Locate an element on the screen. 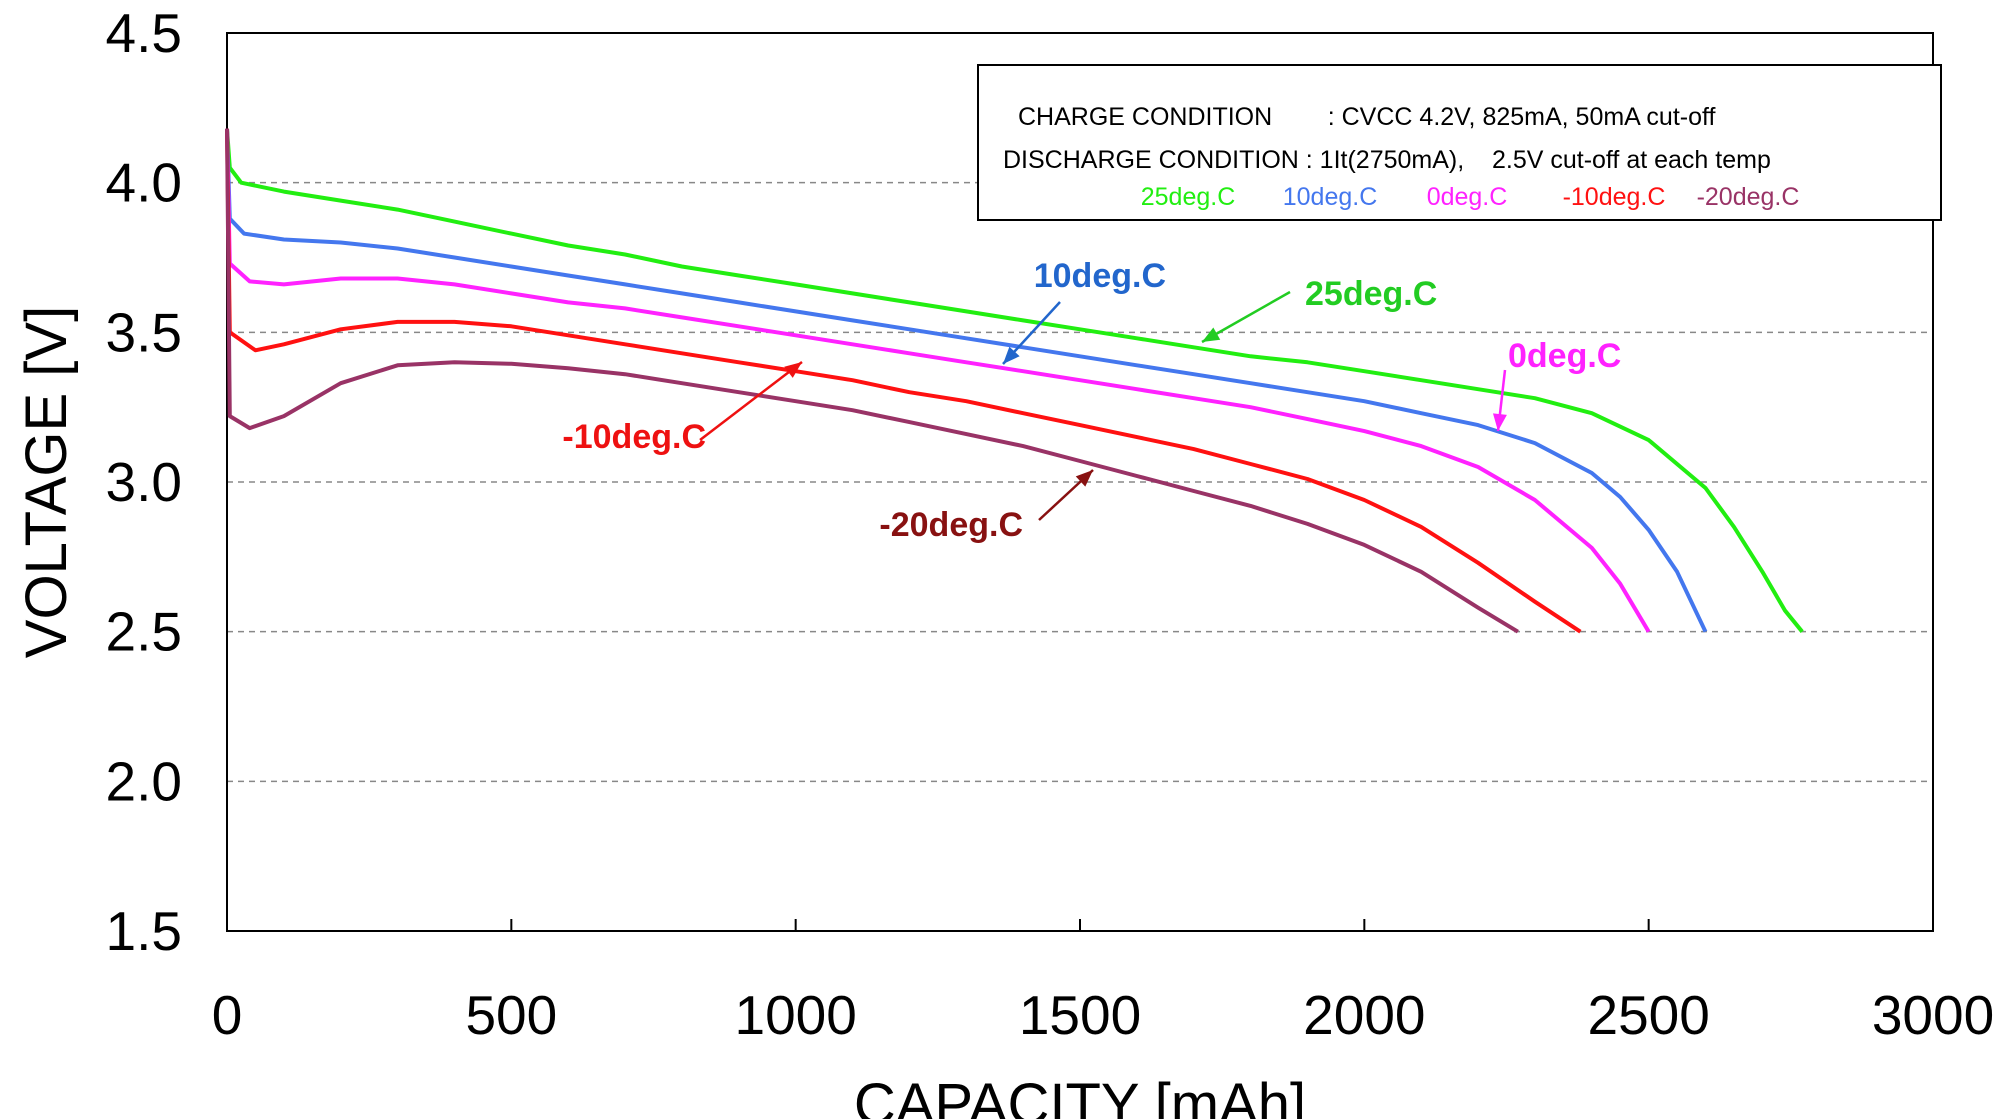 The height and width of the screenshot is (1119, 2006). legend-series-label: -10deg.C is located at coordinates (1614, 197).